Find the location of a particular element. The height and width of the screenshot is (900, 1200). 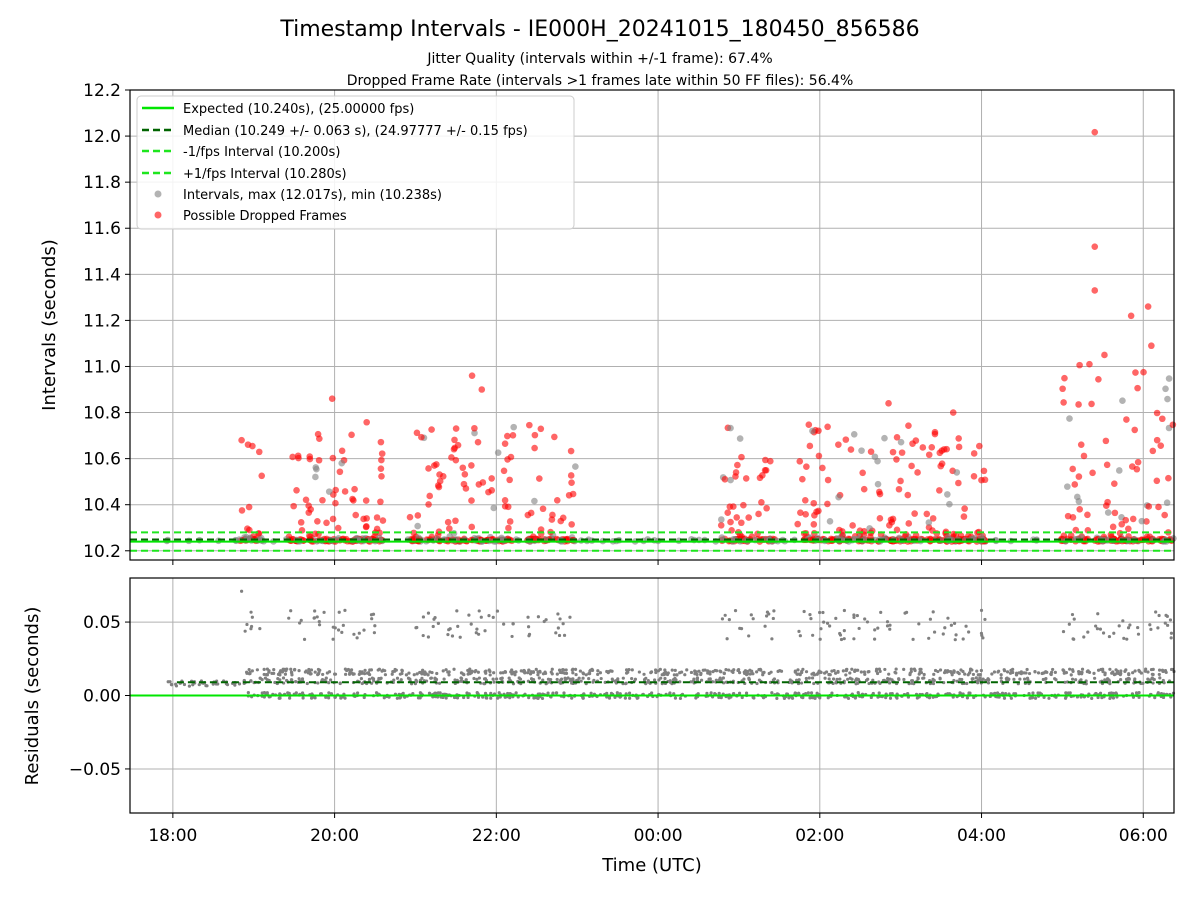

intervals-reference-lines is located at coordinates (652, 541).